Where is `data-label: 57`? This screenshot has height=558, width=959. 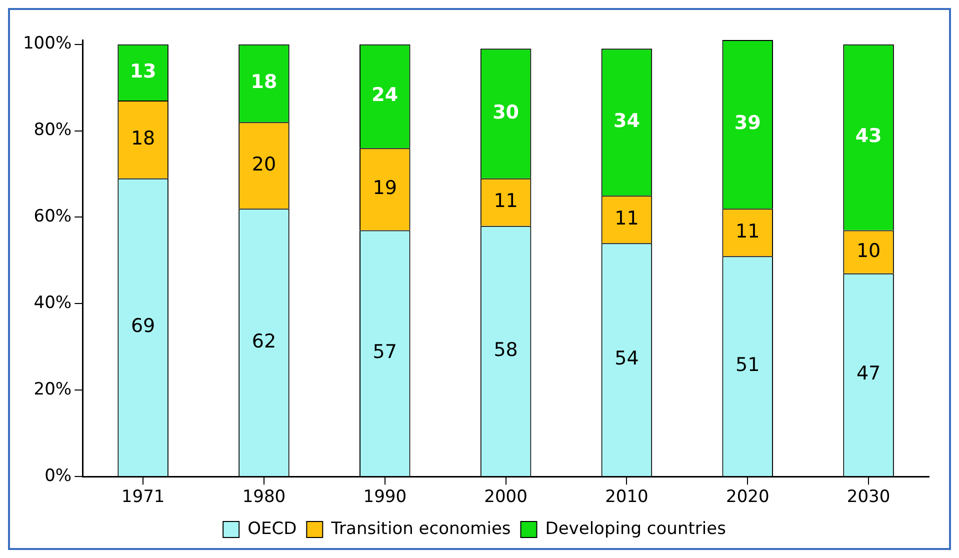
data-label: 57 is located at coordinates (384, 352).